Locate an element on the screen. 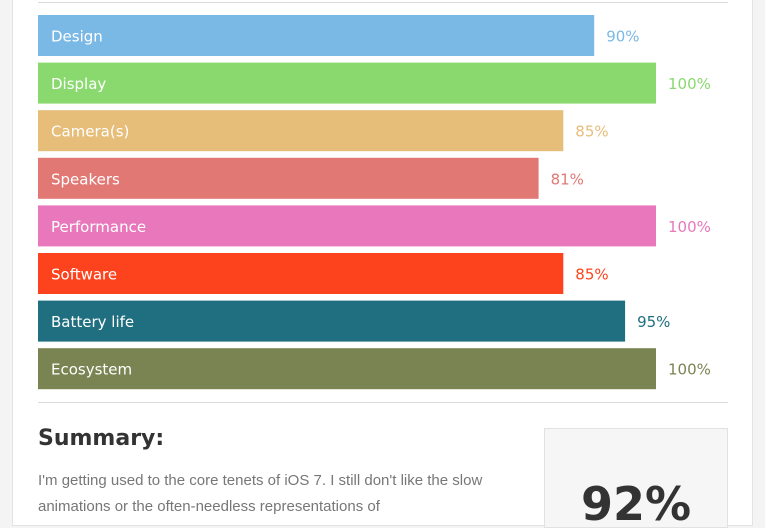  value-label-design: 90% is located at coordinates (622, 37).